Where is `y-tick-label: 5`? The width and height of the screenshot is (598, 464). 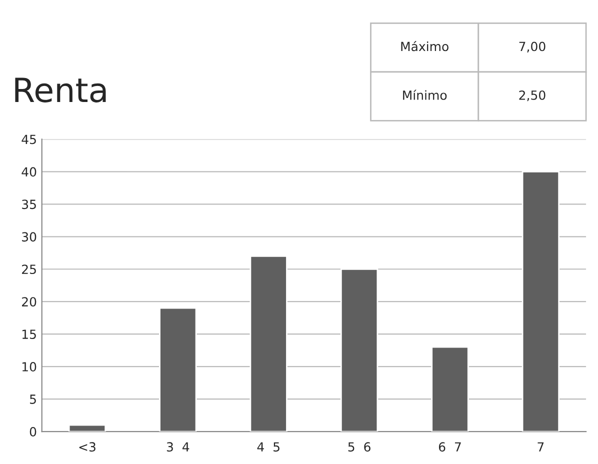
y-tick-label: 5 is located at coordinates (33, 399).